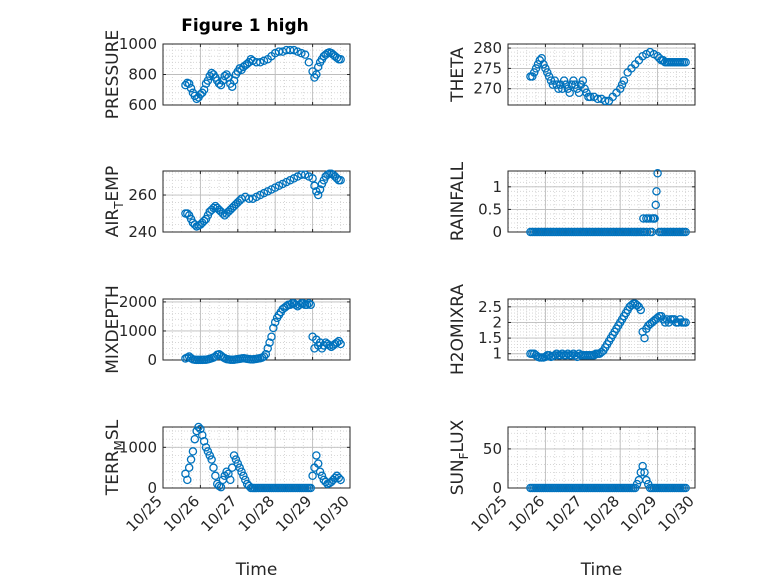  I want to click on subplot-h2omixra: 11.522.5 H2OMIXRA, so click(572, 329).